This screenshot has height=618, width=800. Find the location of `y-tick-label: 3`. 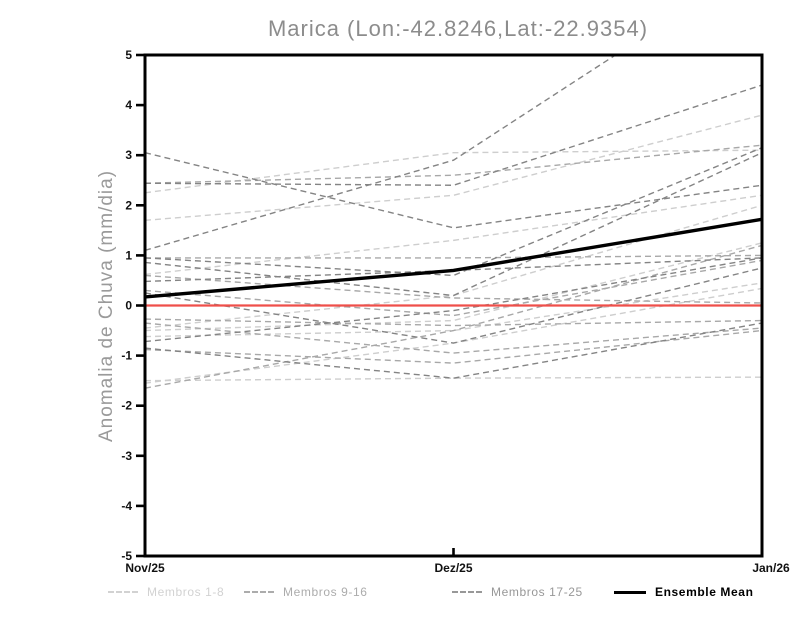

y-tick-label: 3 is located at coordinates (128, 155).